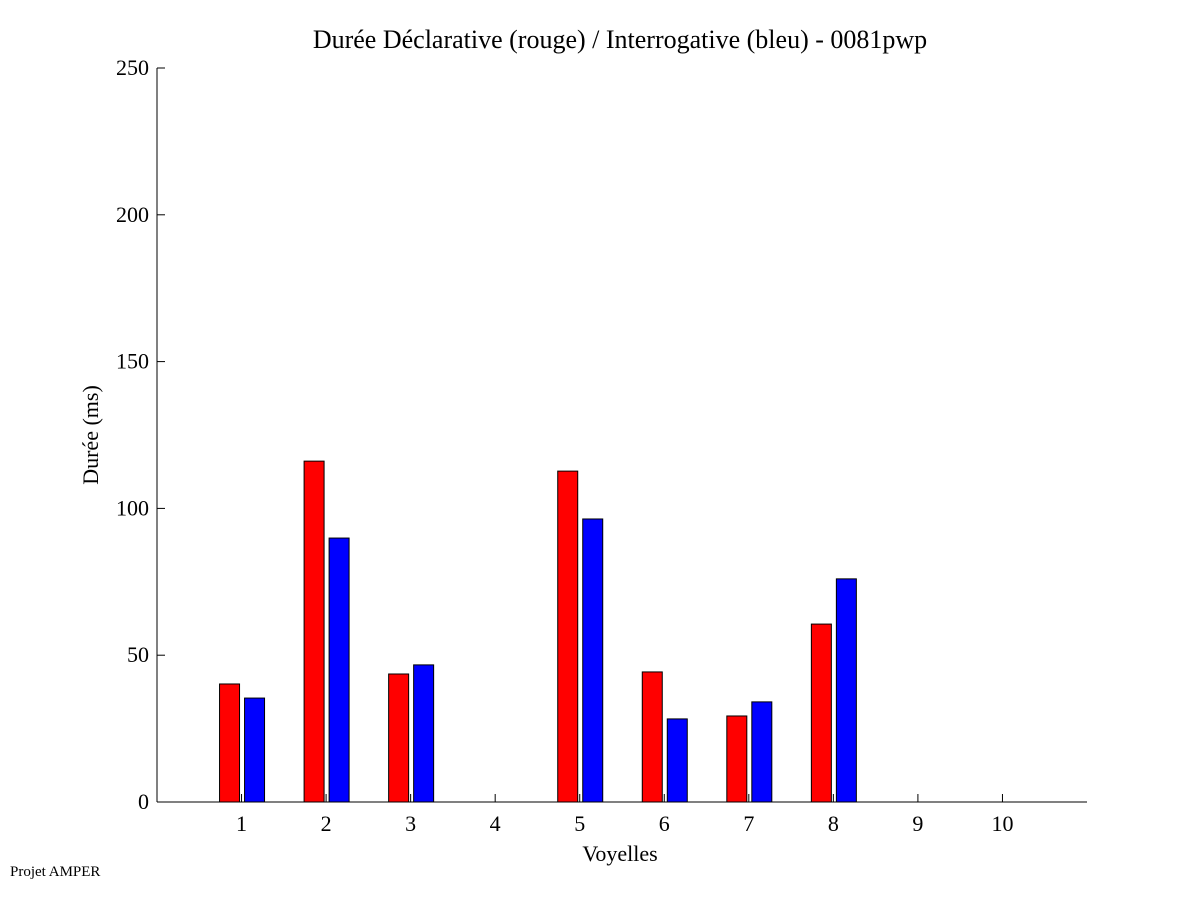 The height and width of the screenshot is (901, 1201). I want to click on x-tick-label: 3, so click(410, 823).